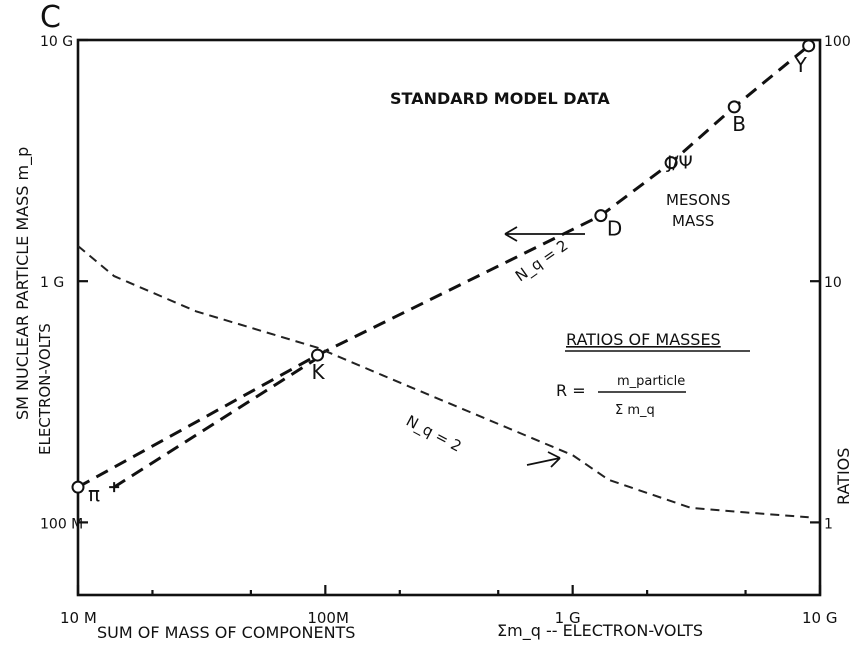  Describe the element at coordinates (543, 459) in the screenshot. I see `right-axis-arrow` at that location.